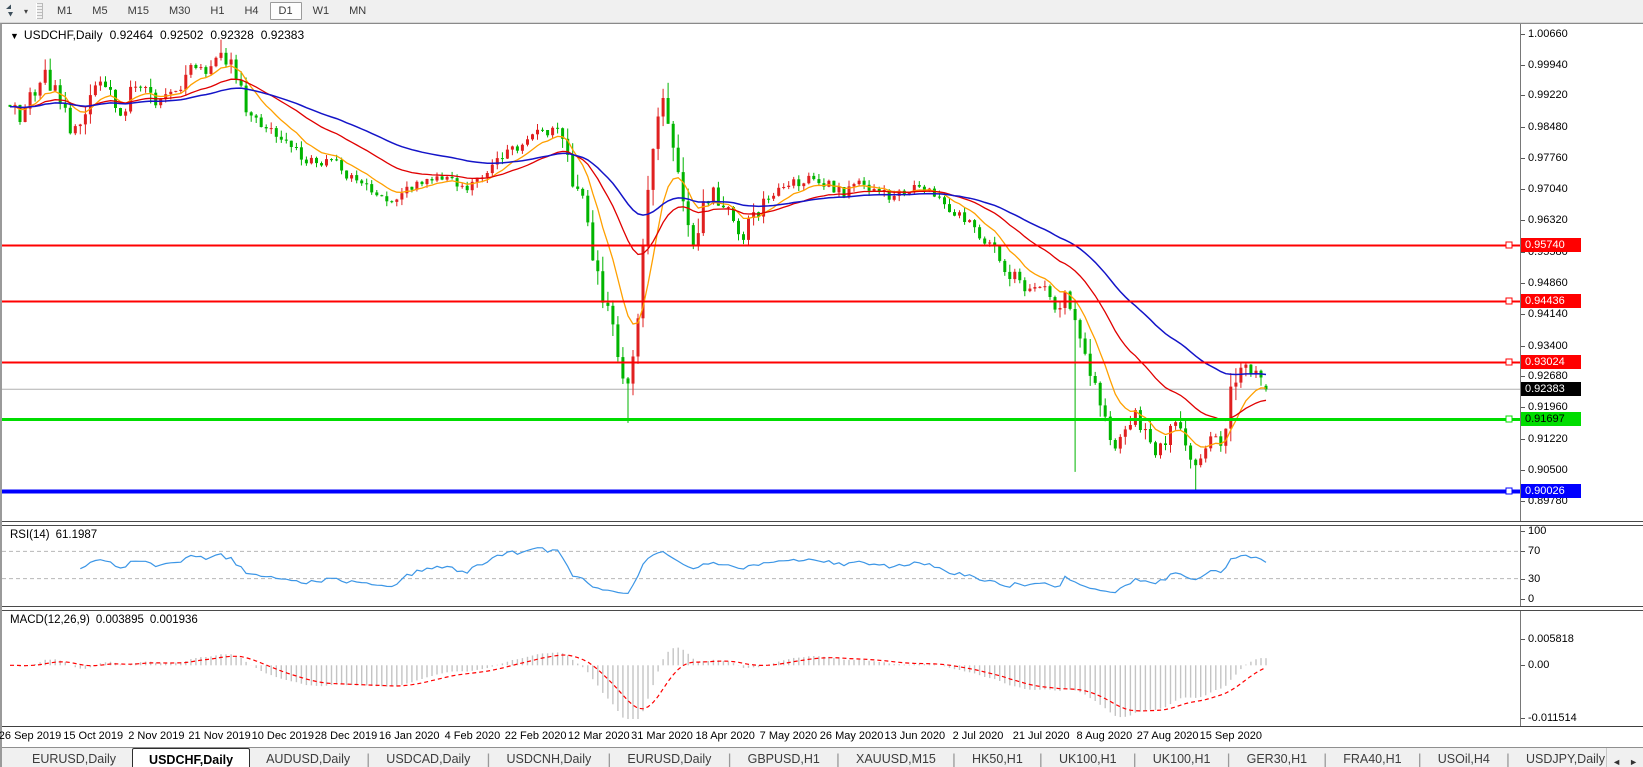 The image size is (1643, 767). What do you see at coordinates (783, 759) in the screenshot?
I see `chart-tab-gbpusd-h1: GBPUSD,H1` at bounding box center [783, 759].